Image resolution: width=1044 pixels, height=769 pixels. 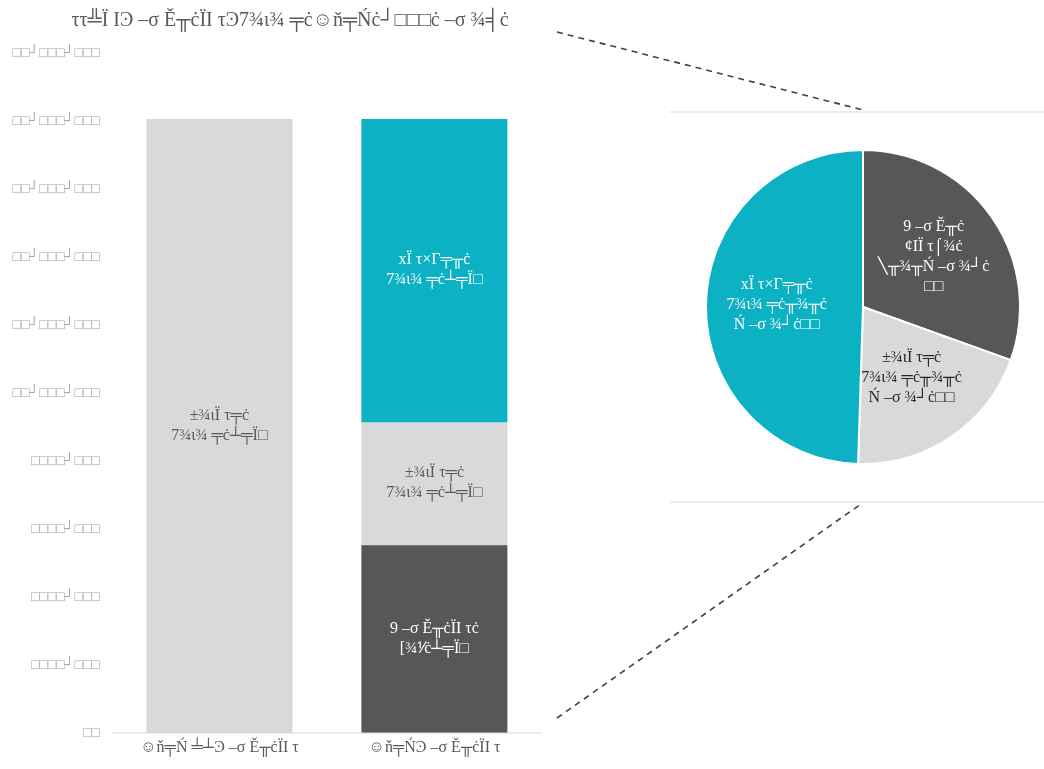 What do you see at coordinates (776, 304) in the screenshot?
I see `slice-label: xÏ τ×Γ╤╥ċ 7¾ι¾ ╤ċ╥¾╥ċ Ń –σ ¾┘ċ□□` at bounding box center [776, 304].